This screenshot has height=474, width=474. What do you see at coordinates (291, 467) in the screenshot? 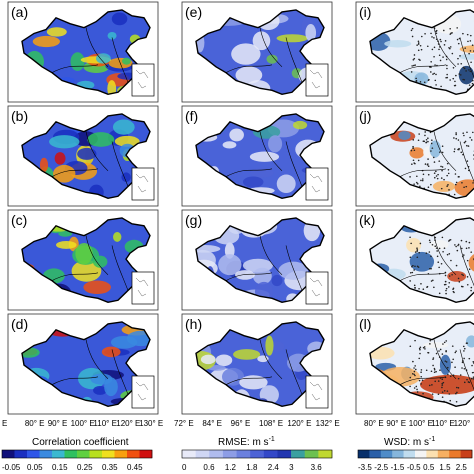
I see `colorbar-tick-label: 3` at bounding box center [291, 467].